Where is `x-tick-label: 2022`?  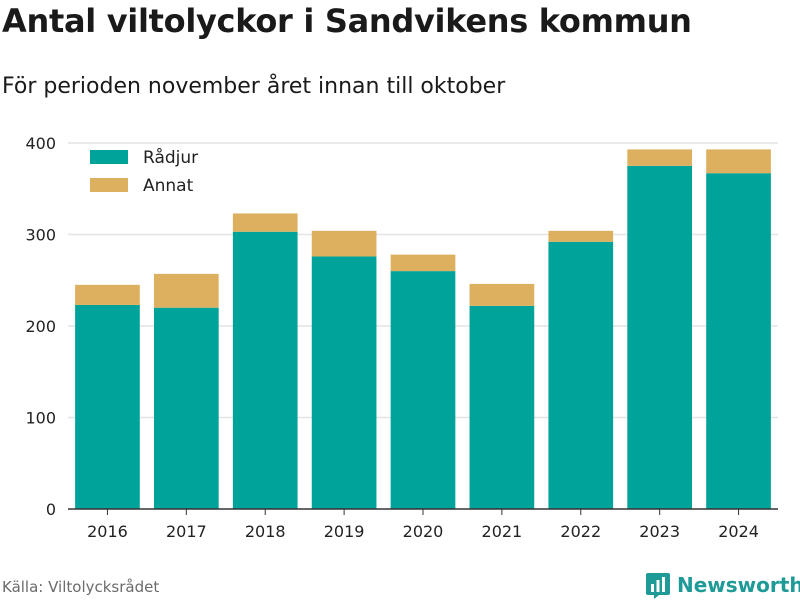
x-tick-label: 2022 is located at coordinates (580, 531).